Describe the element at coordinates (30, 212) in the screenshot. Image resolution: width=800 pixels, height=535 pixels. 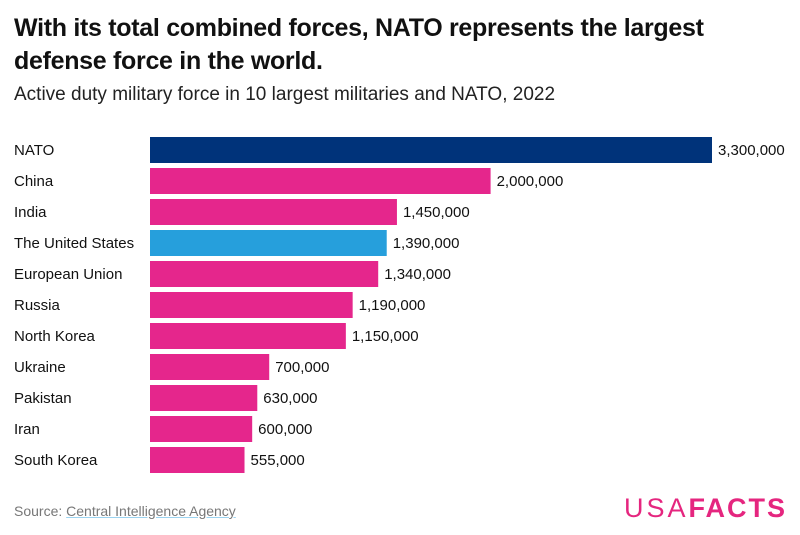
I see `category-label: India` at that location.